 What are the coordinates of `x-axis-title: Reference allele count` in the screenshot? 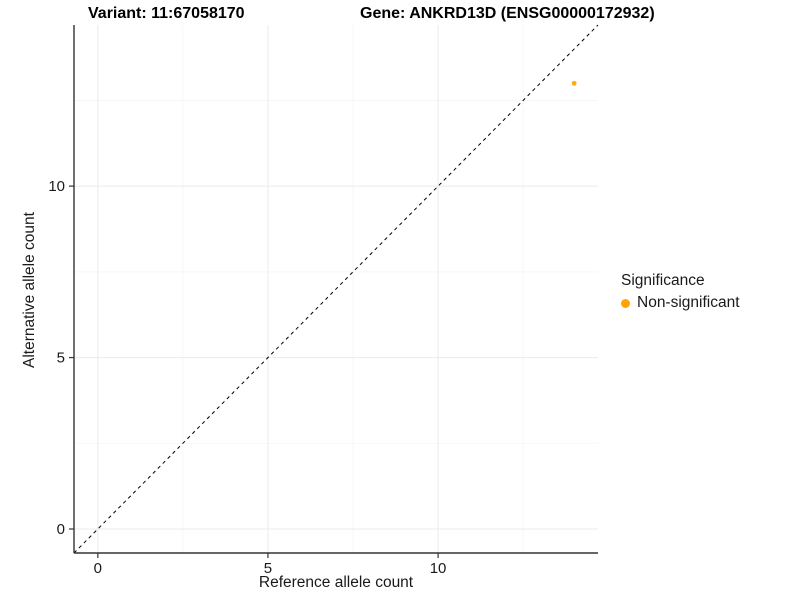 It's located at (336, 582).